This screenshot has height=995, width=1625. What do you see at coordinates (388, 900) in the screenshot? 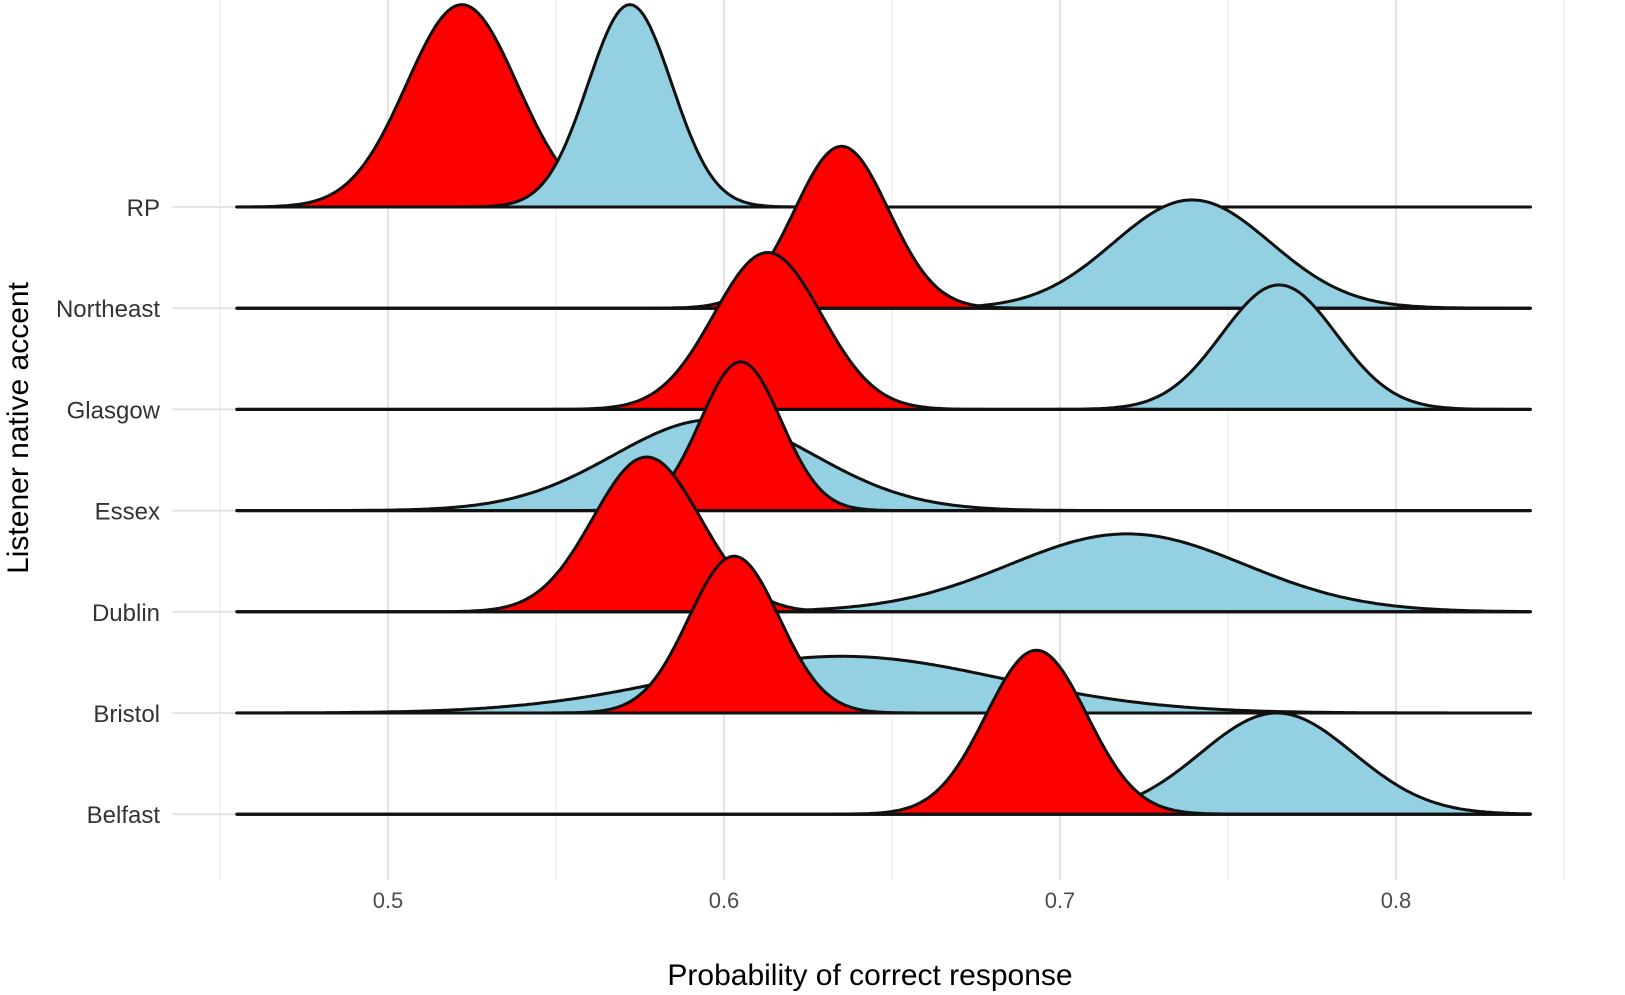
I see `x-tick-label: 0.5` at bounding box center [388, 900].